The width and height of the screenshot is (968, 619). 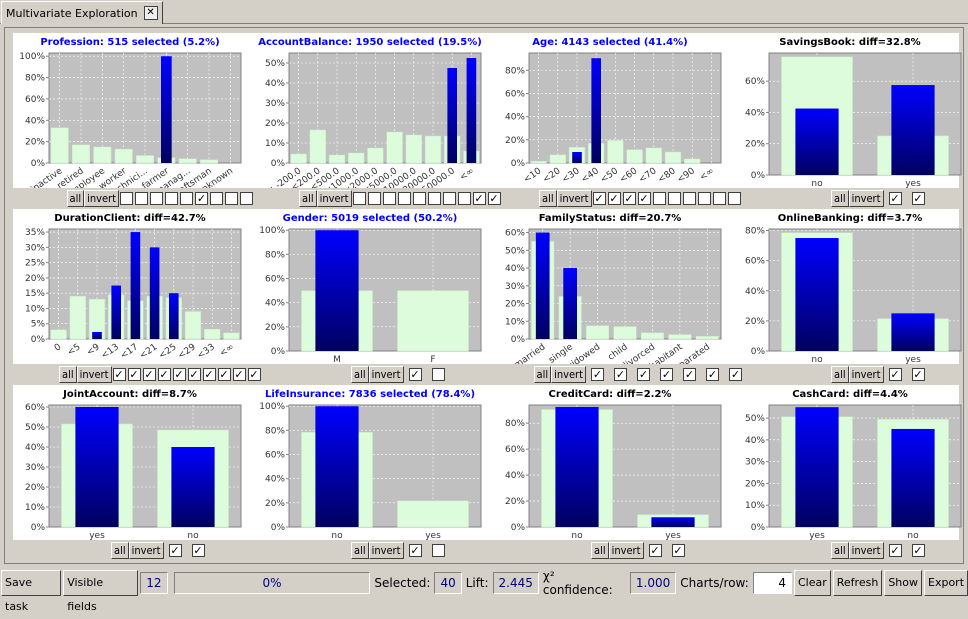 What do you see at coordinates (625, 108) in the screenshot?
I see `plot-area` at bounding box center [625, 108].